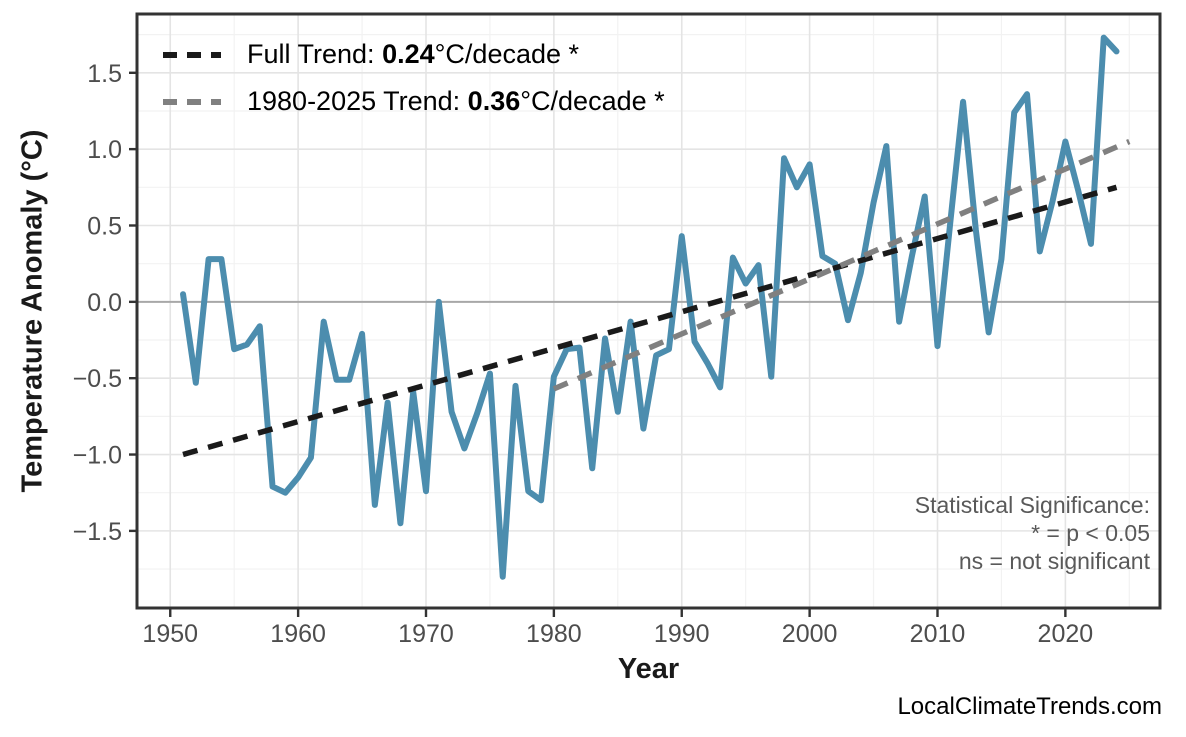  I want to click on x-tick-label: 1980, so click(554, 634).